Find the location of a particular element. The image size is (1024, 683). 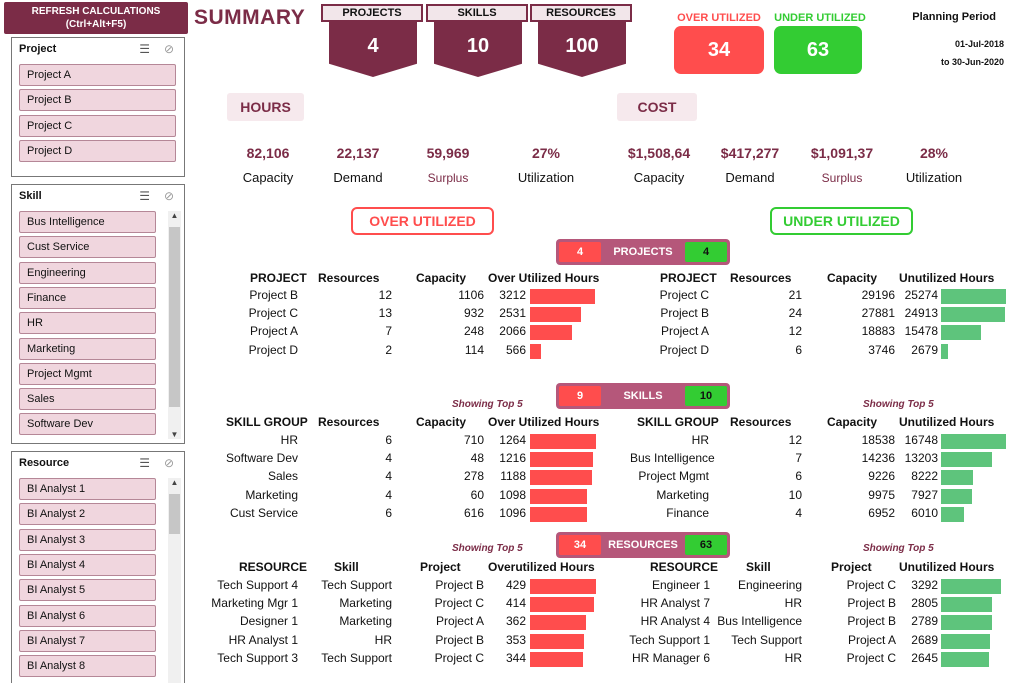

slicer-item-skill: Marketing is located at coordinates (87, 348).